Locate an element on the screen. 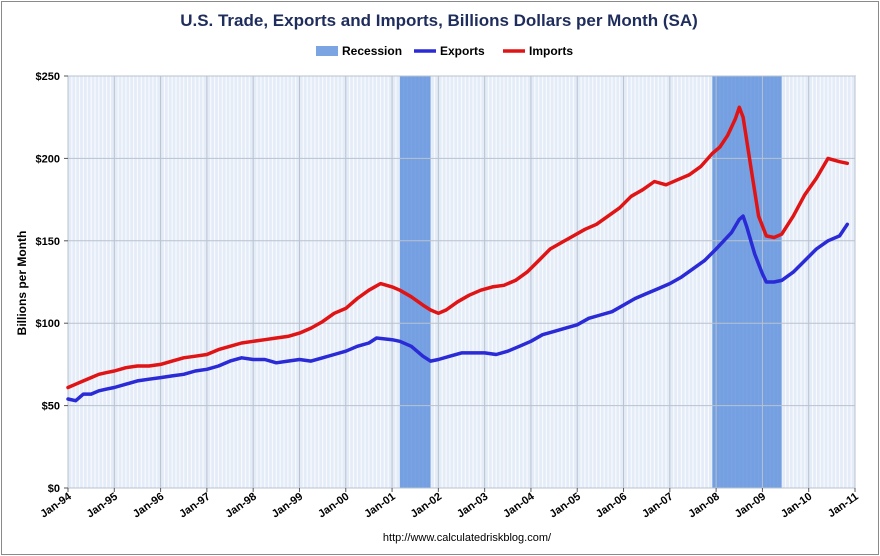 The height and width of the screenshot is (556, 880). y-tick-label: $100 is located at coordinates (48, 324).